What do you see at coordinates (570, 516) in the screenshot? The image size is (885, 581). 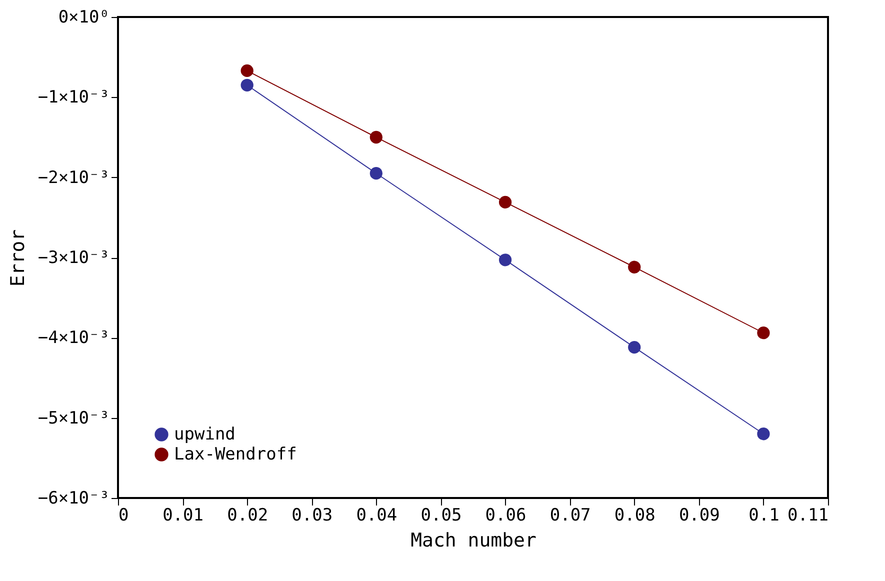 I see `x-tick-label: 0.07` at bounding box center [570, 516].